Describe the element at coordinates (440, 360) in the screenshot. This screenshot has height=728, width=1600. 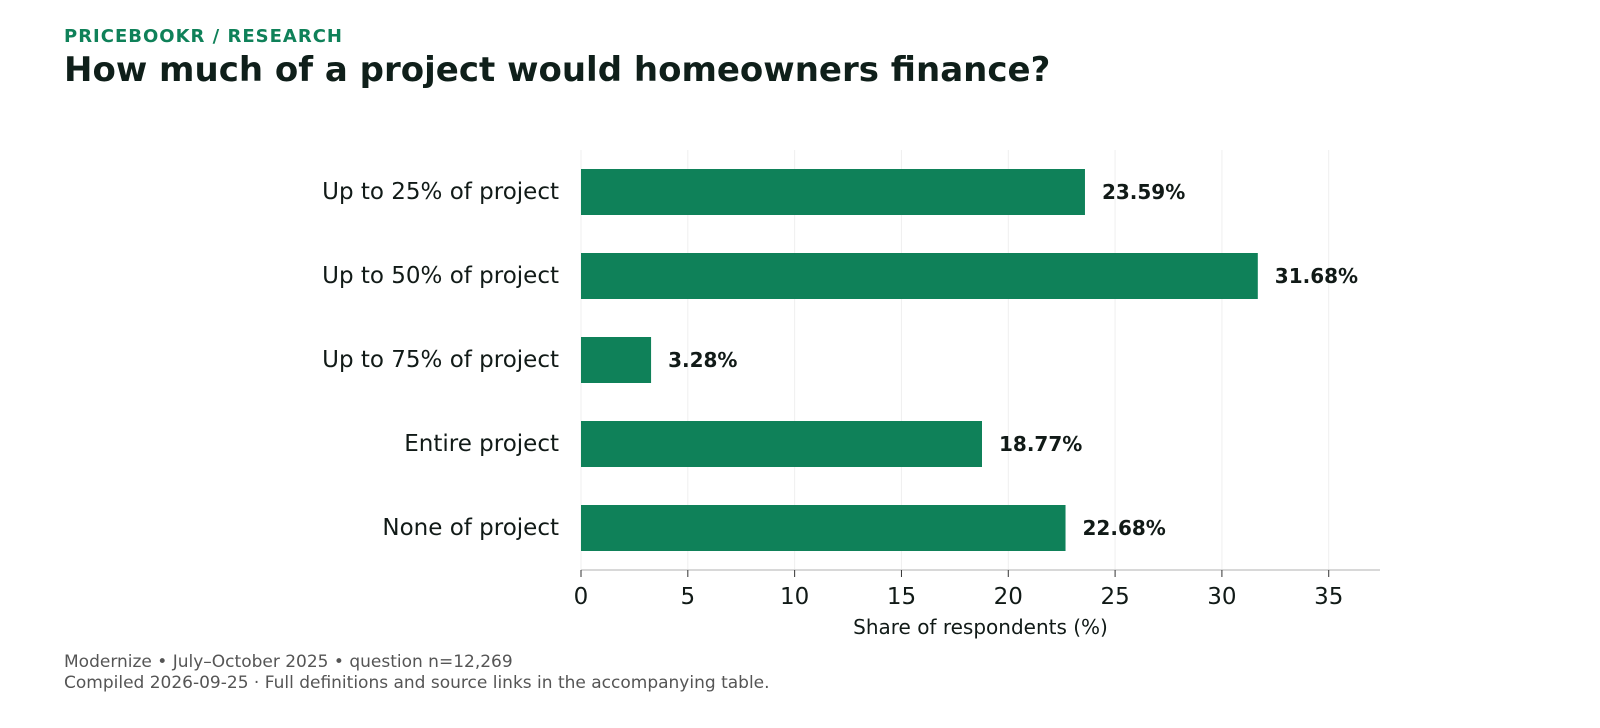
I see `category-label-2: Up to 75% of project` at that location.